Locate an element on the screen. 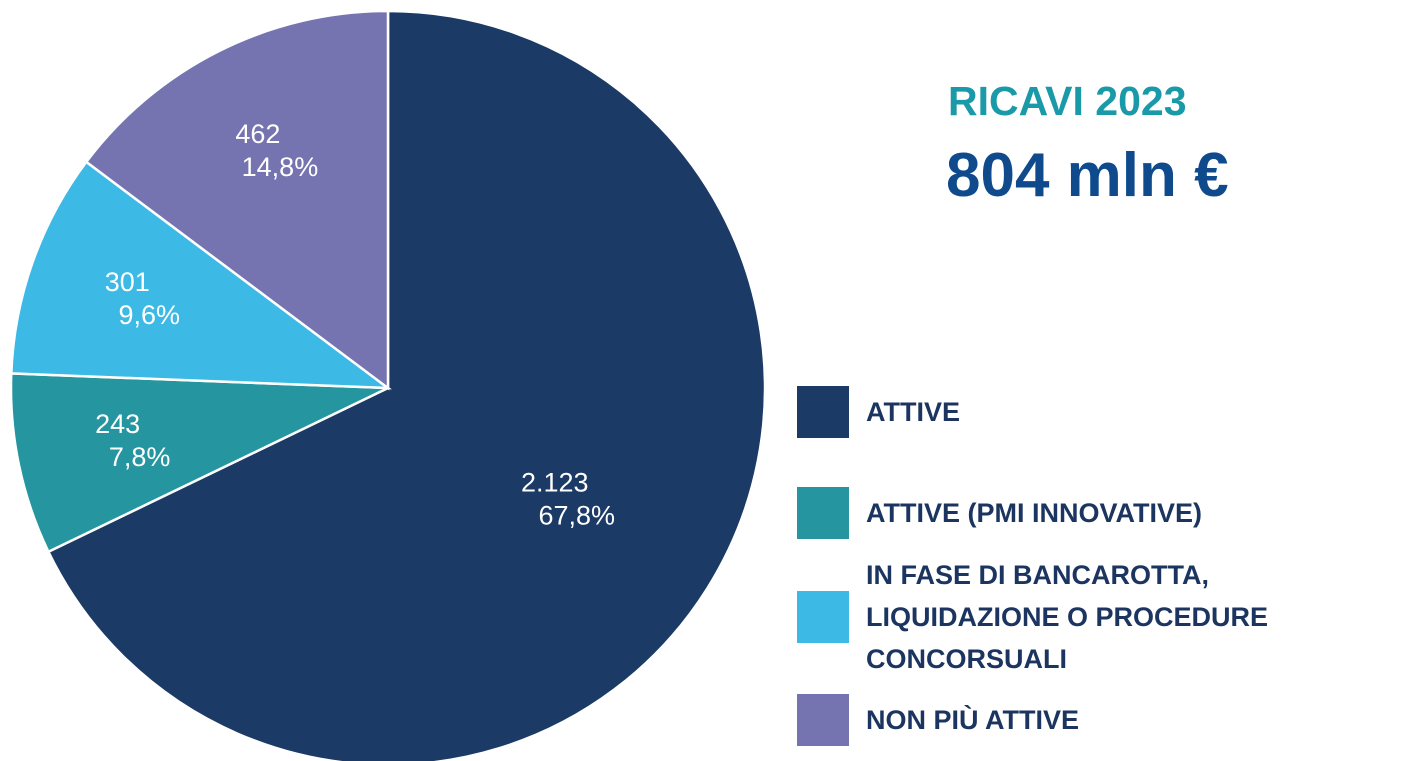  legend-item: ATTIVE is located at coordinates (878, 412).